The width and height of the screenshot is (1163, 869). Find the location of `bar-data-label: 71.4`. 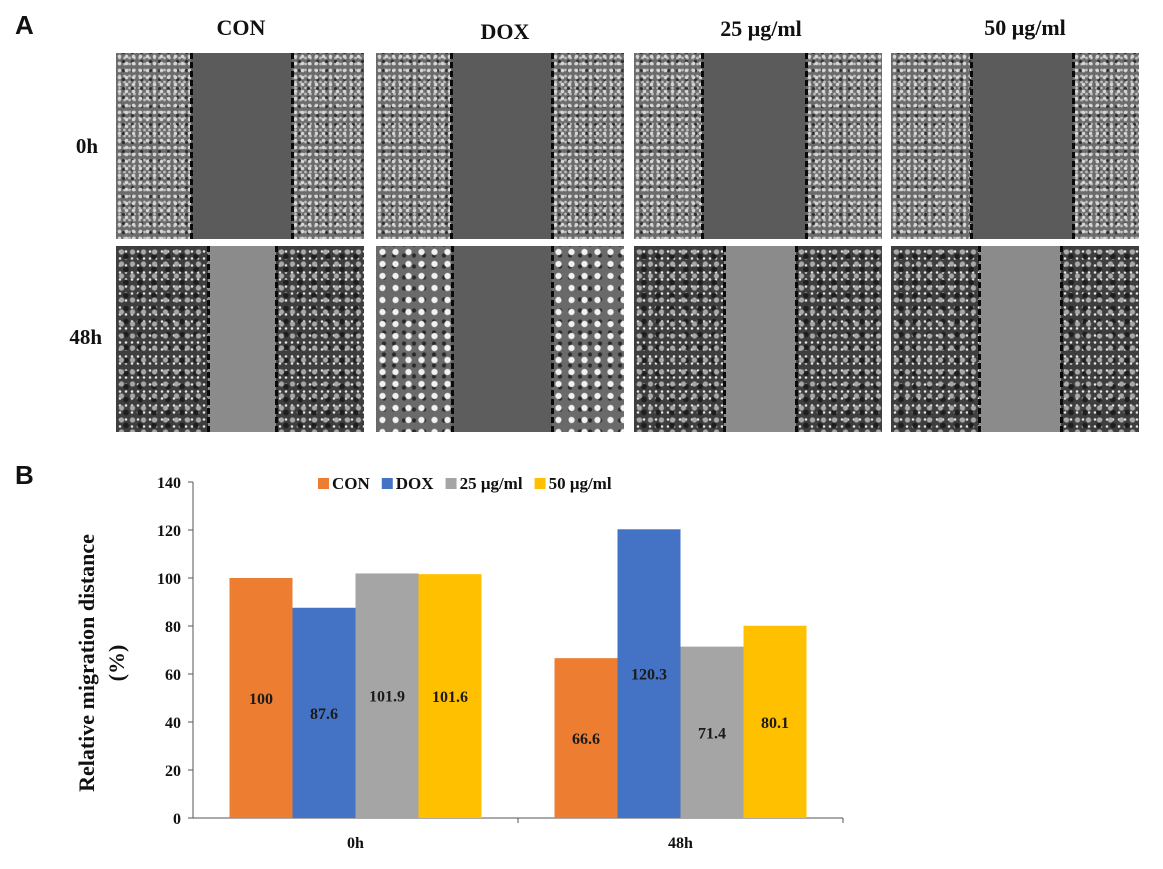

bar-data-label: 71.4 is located at coordinates (712, 733).